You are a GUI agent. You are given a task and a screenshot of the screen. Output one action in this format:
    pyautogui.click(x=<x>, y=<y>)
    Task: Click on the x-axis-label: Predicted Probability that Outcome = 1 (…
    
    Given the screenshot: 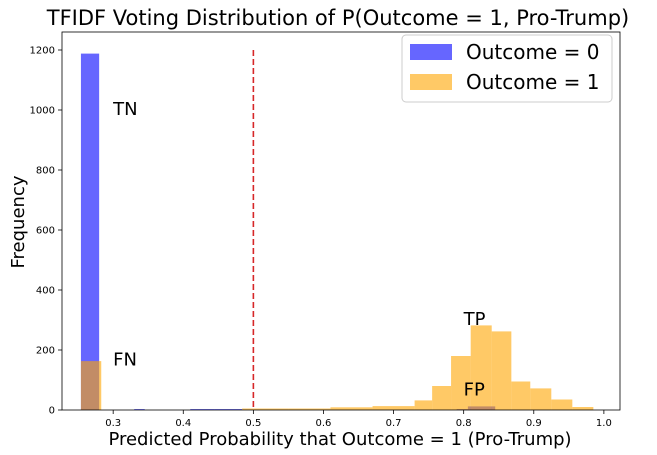 What is the action you would take?
    pyautogui.click(x=339, y=439)
    